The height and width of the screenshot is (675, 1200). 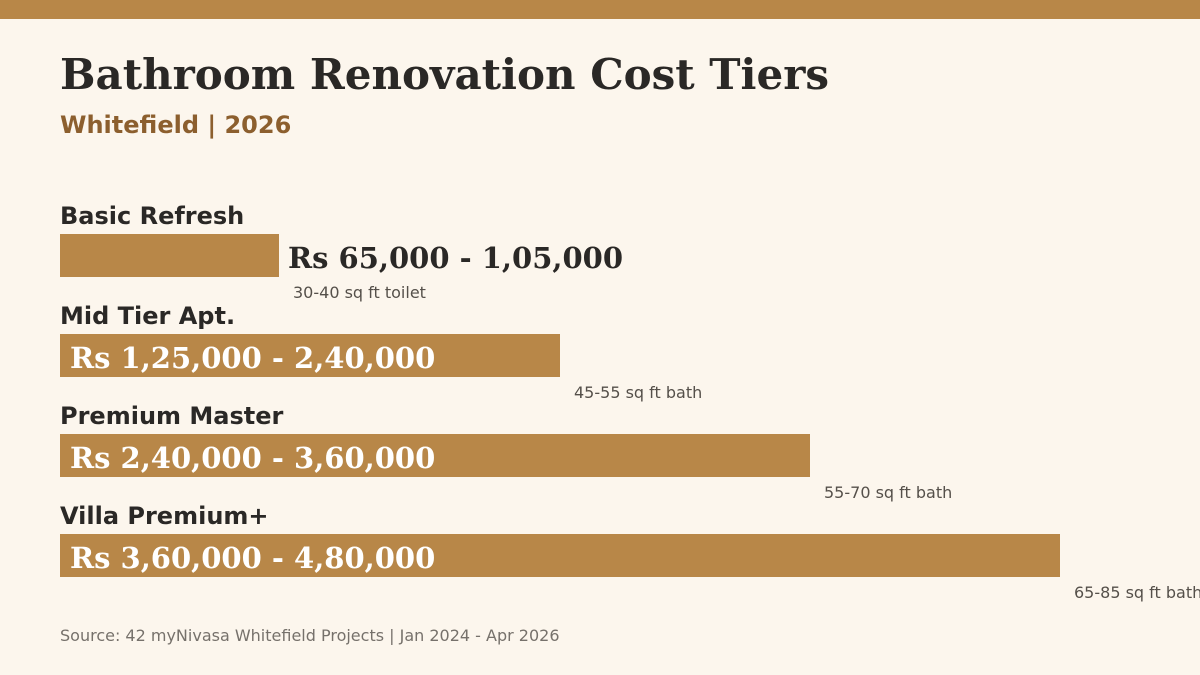 What do you see at coordinates (148, 316) in the screenshot?
I see `tier-label: Mid Tier Apt.` at bounding box center [148, 316].